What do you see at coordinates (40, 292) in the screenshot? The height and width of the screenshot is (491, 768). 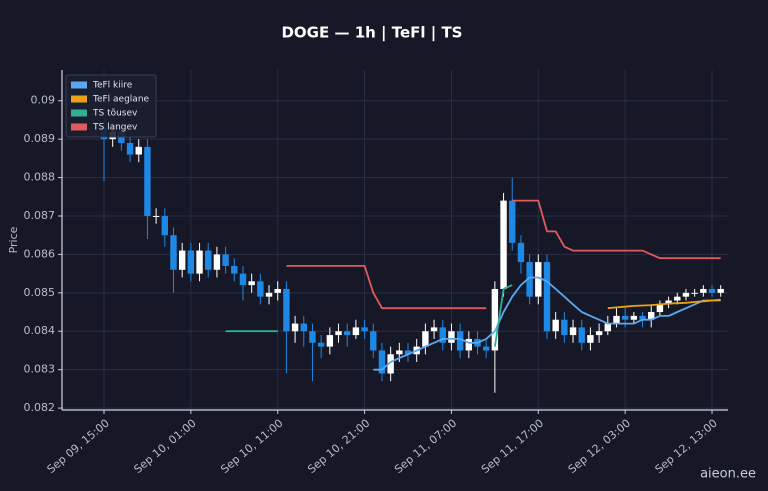 I see `y-tick-label: 0.085` at bounding box center [40, 292].